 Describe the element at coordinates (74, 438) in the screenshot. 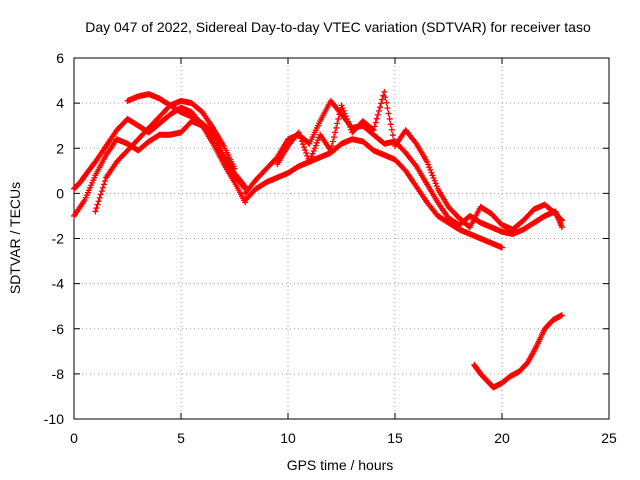

I see `x-tick-label: 0` at that location.